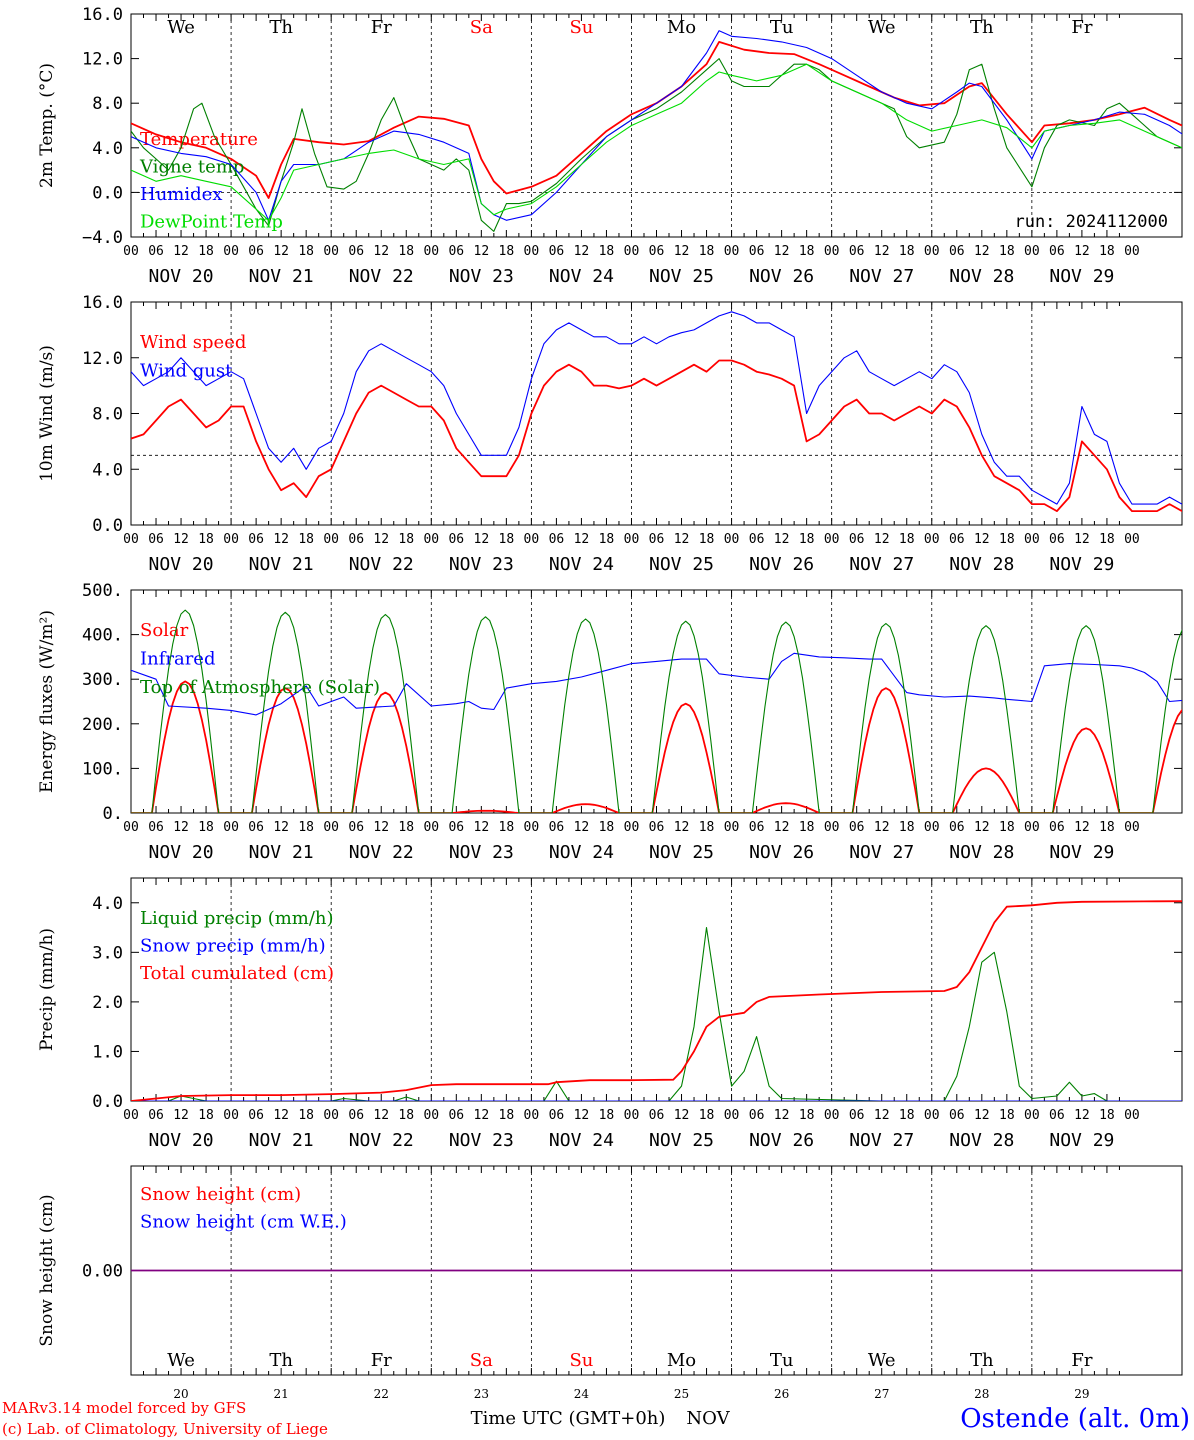 This screenshot has height=1440, width=1194. I want to click on legend-entry: Wind gust, so click(186, 371).